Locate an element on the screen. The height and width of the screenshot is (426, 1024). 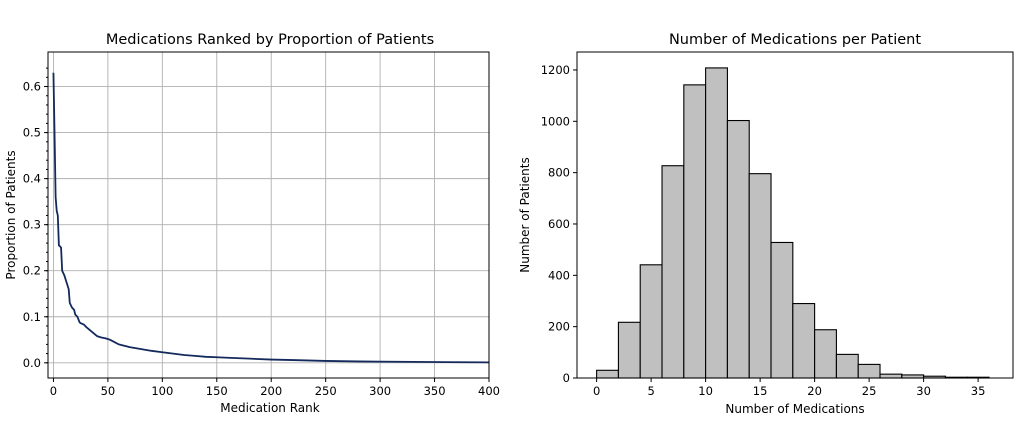
histogram-ytick-label: 1200 is located at coordinates (555, 70).